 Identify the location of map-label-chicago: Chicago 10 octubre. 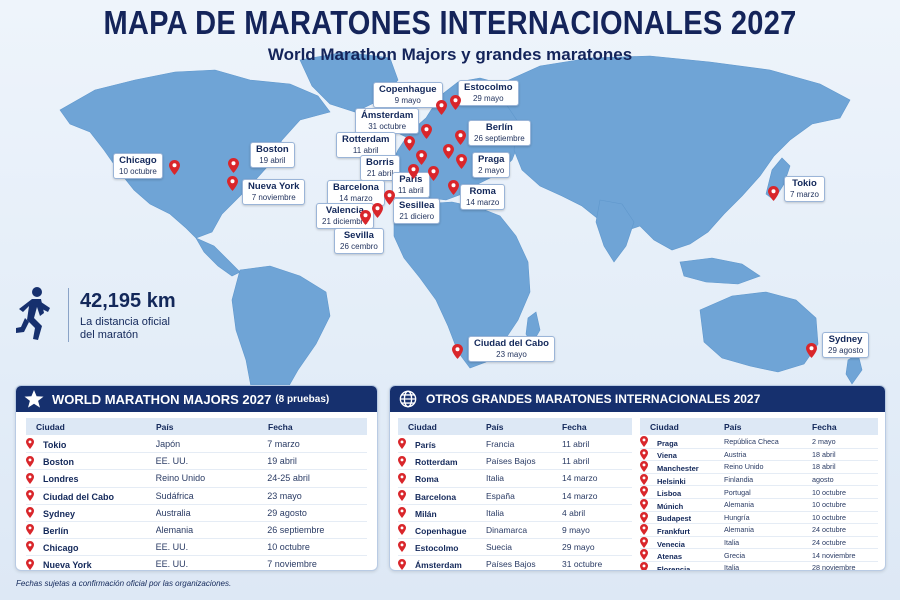
(138, 166).